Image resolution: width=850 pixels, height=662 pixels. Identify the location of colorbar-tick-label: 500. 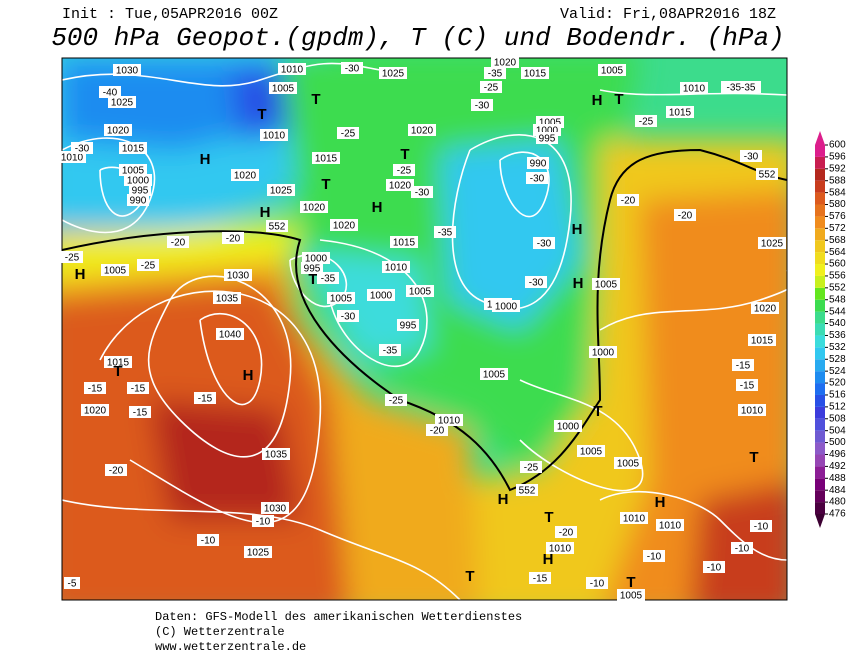
(837, 442).